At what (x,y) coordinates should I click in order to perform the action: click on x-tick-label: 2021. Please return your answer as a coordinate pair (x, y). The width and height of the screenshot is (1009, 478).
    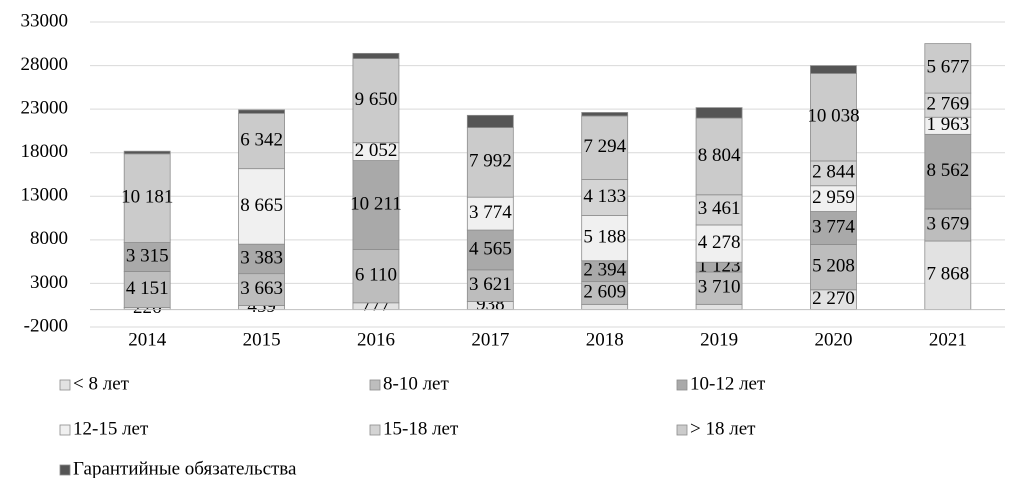
    Looking at the image, I should click on (948, 339).